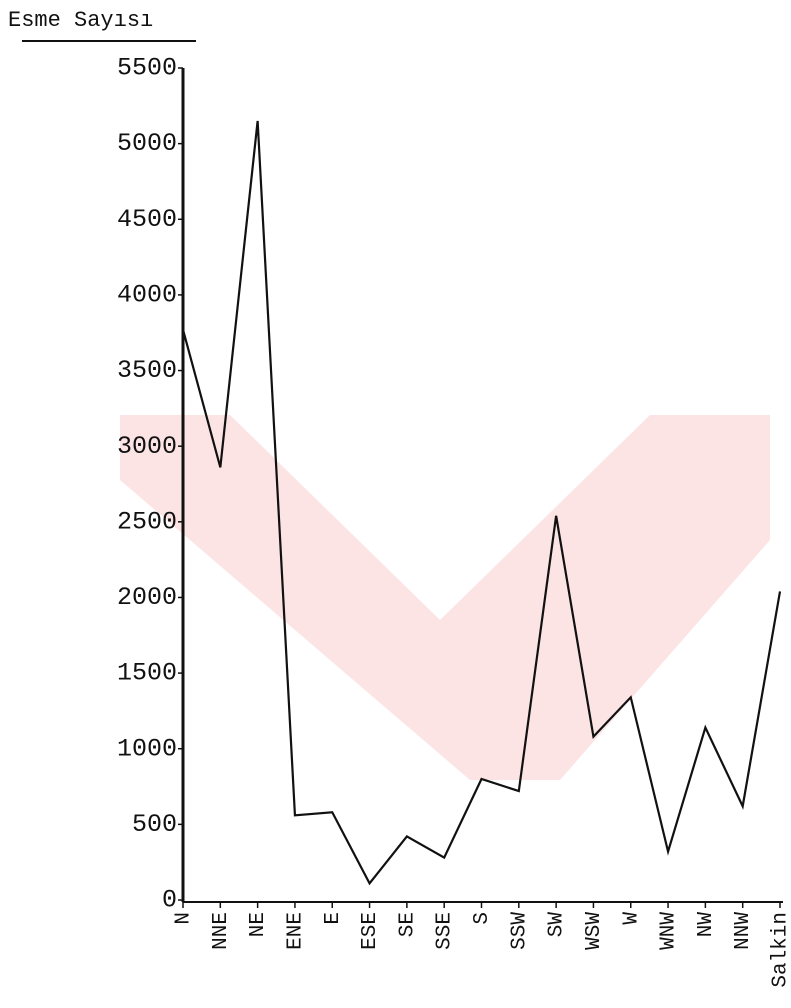 Image resolution: width=791 pixels, height=1008 pixels. Describe the element at coordinates (147, 370) in the screenshot. I see `y-tick-label: 3500` at that location.